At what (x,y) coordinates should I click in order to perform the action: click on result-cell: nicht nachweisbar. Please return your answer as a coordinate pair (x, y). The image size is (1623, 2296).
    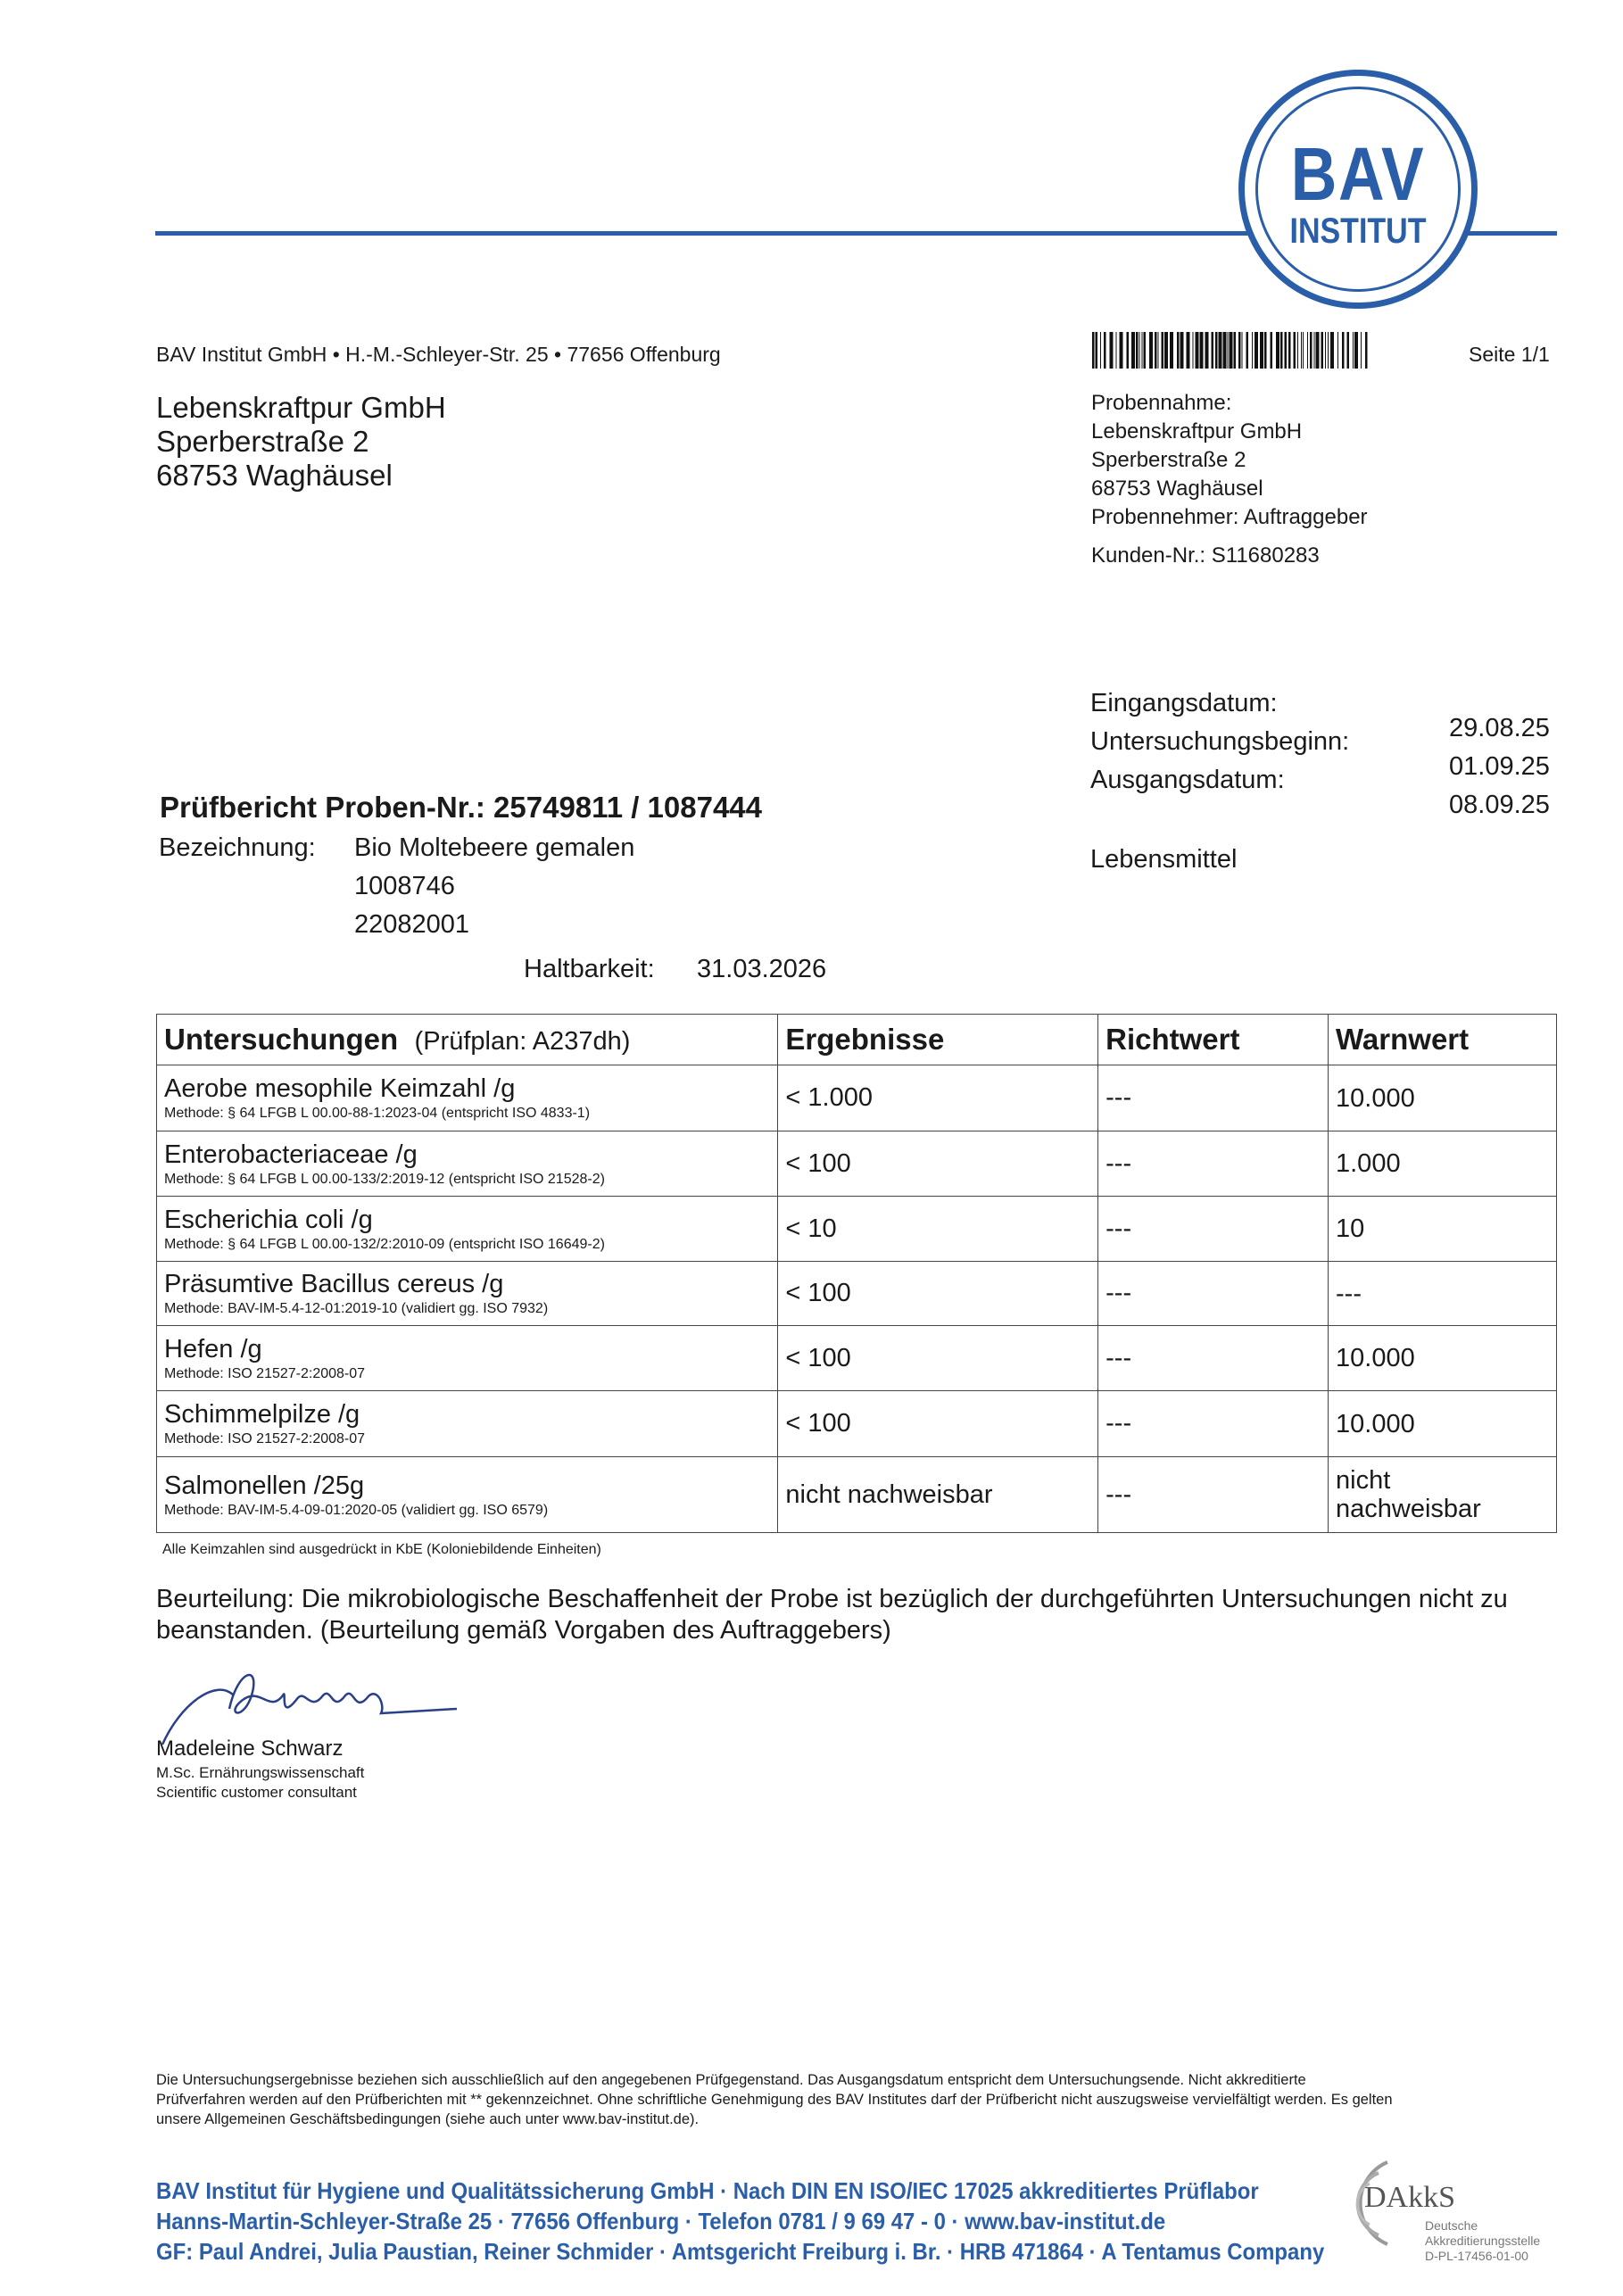
    Looking at the image, I should click on (938, 1494).